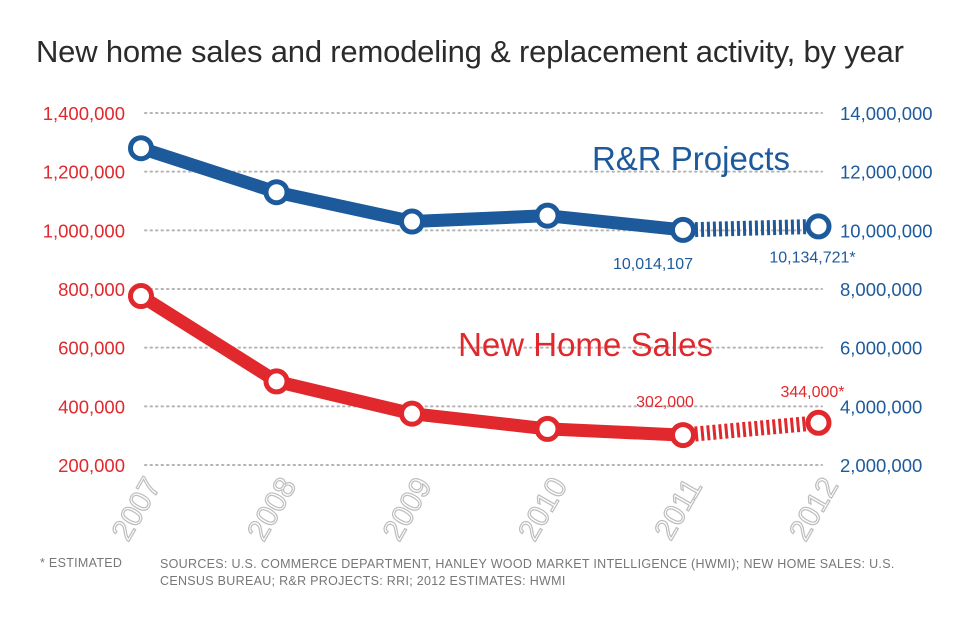  Describe the element at coordinates (886, 172) in the screenshot. I see `right-tick-label: 12,000,000` at that location.